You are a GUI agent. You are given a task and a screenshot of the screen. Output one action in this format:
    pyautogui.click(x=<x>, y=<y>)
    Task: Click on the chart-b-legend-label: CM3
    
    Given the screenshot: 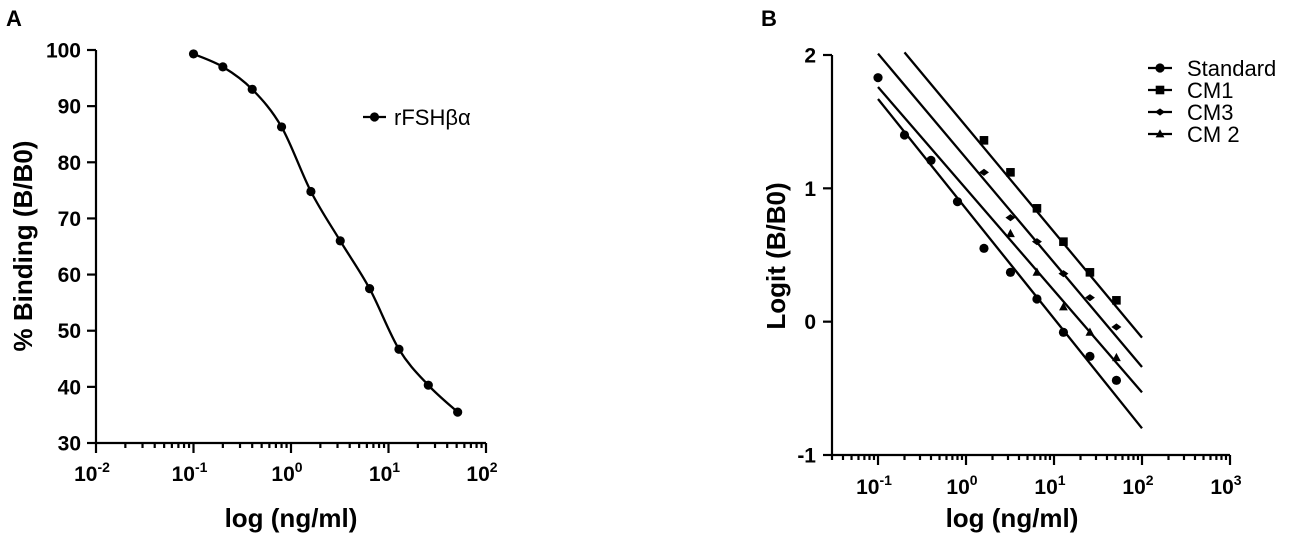 What is the action you would take?
    pyautogui.click(x=1210, y=112)
    